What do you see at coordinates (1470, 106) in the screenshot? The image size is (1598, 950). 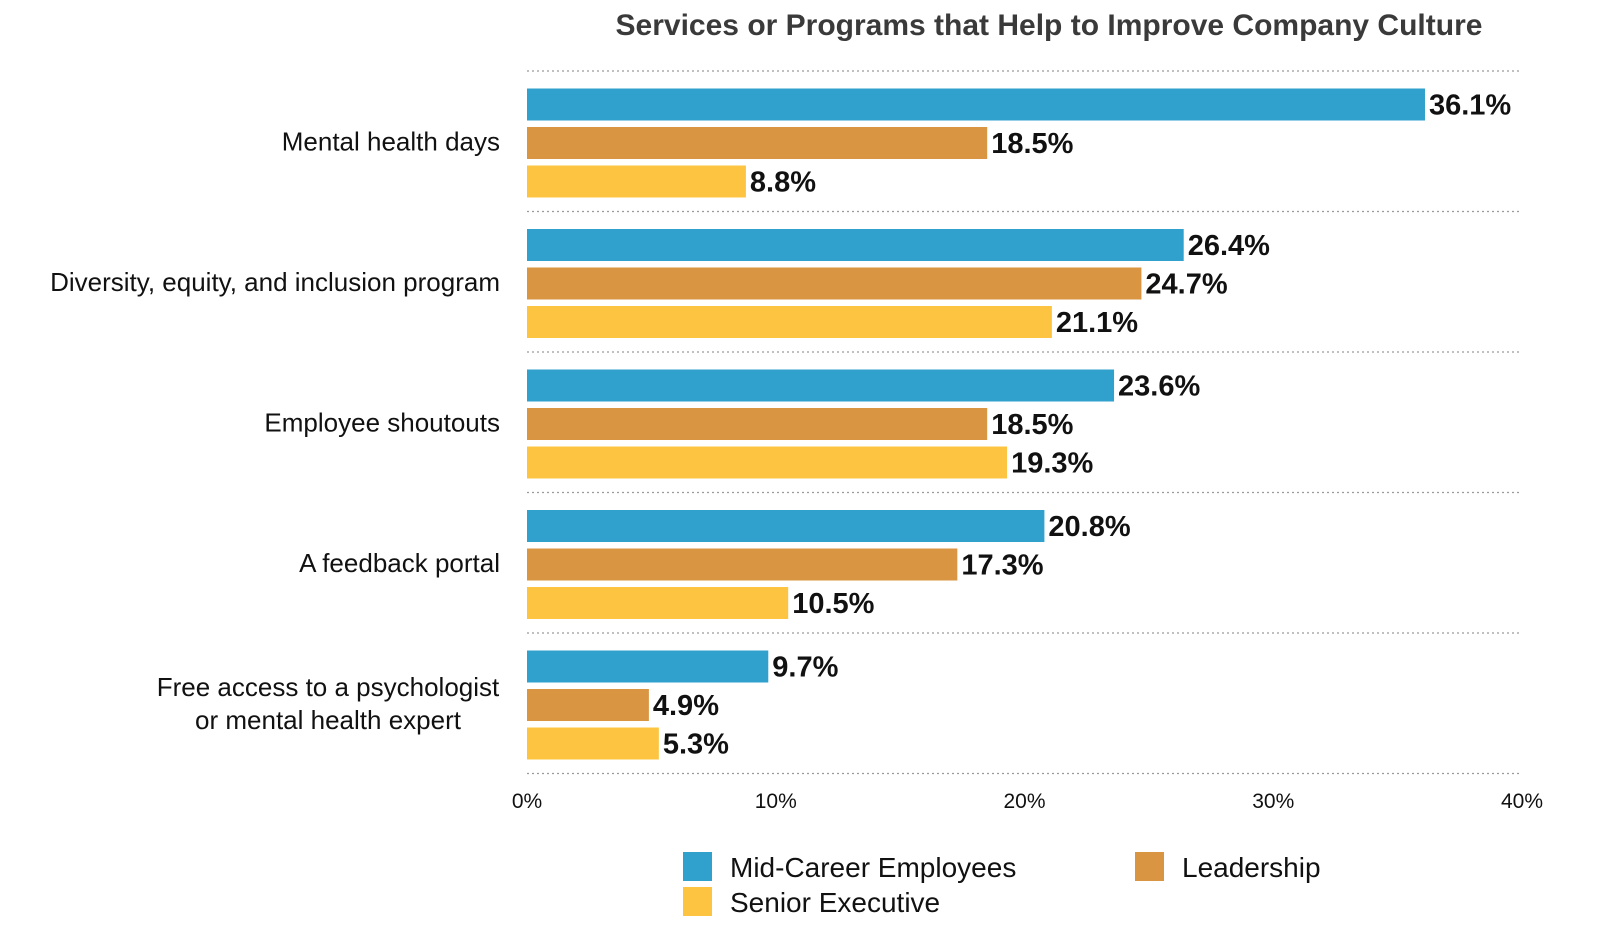 I see `data-label: 36.1%` at bounding box center [1470, 106].